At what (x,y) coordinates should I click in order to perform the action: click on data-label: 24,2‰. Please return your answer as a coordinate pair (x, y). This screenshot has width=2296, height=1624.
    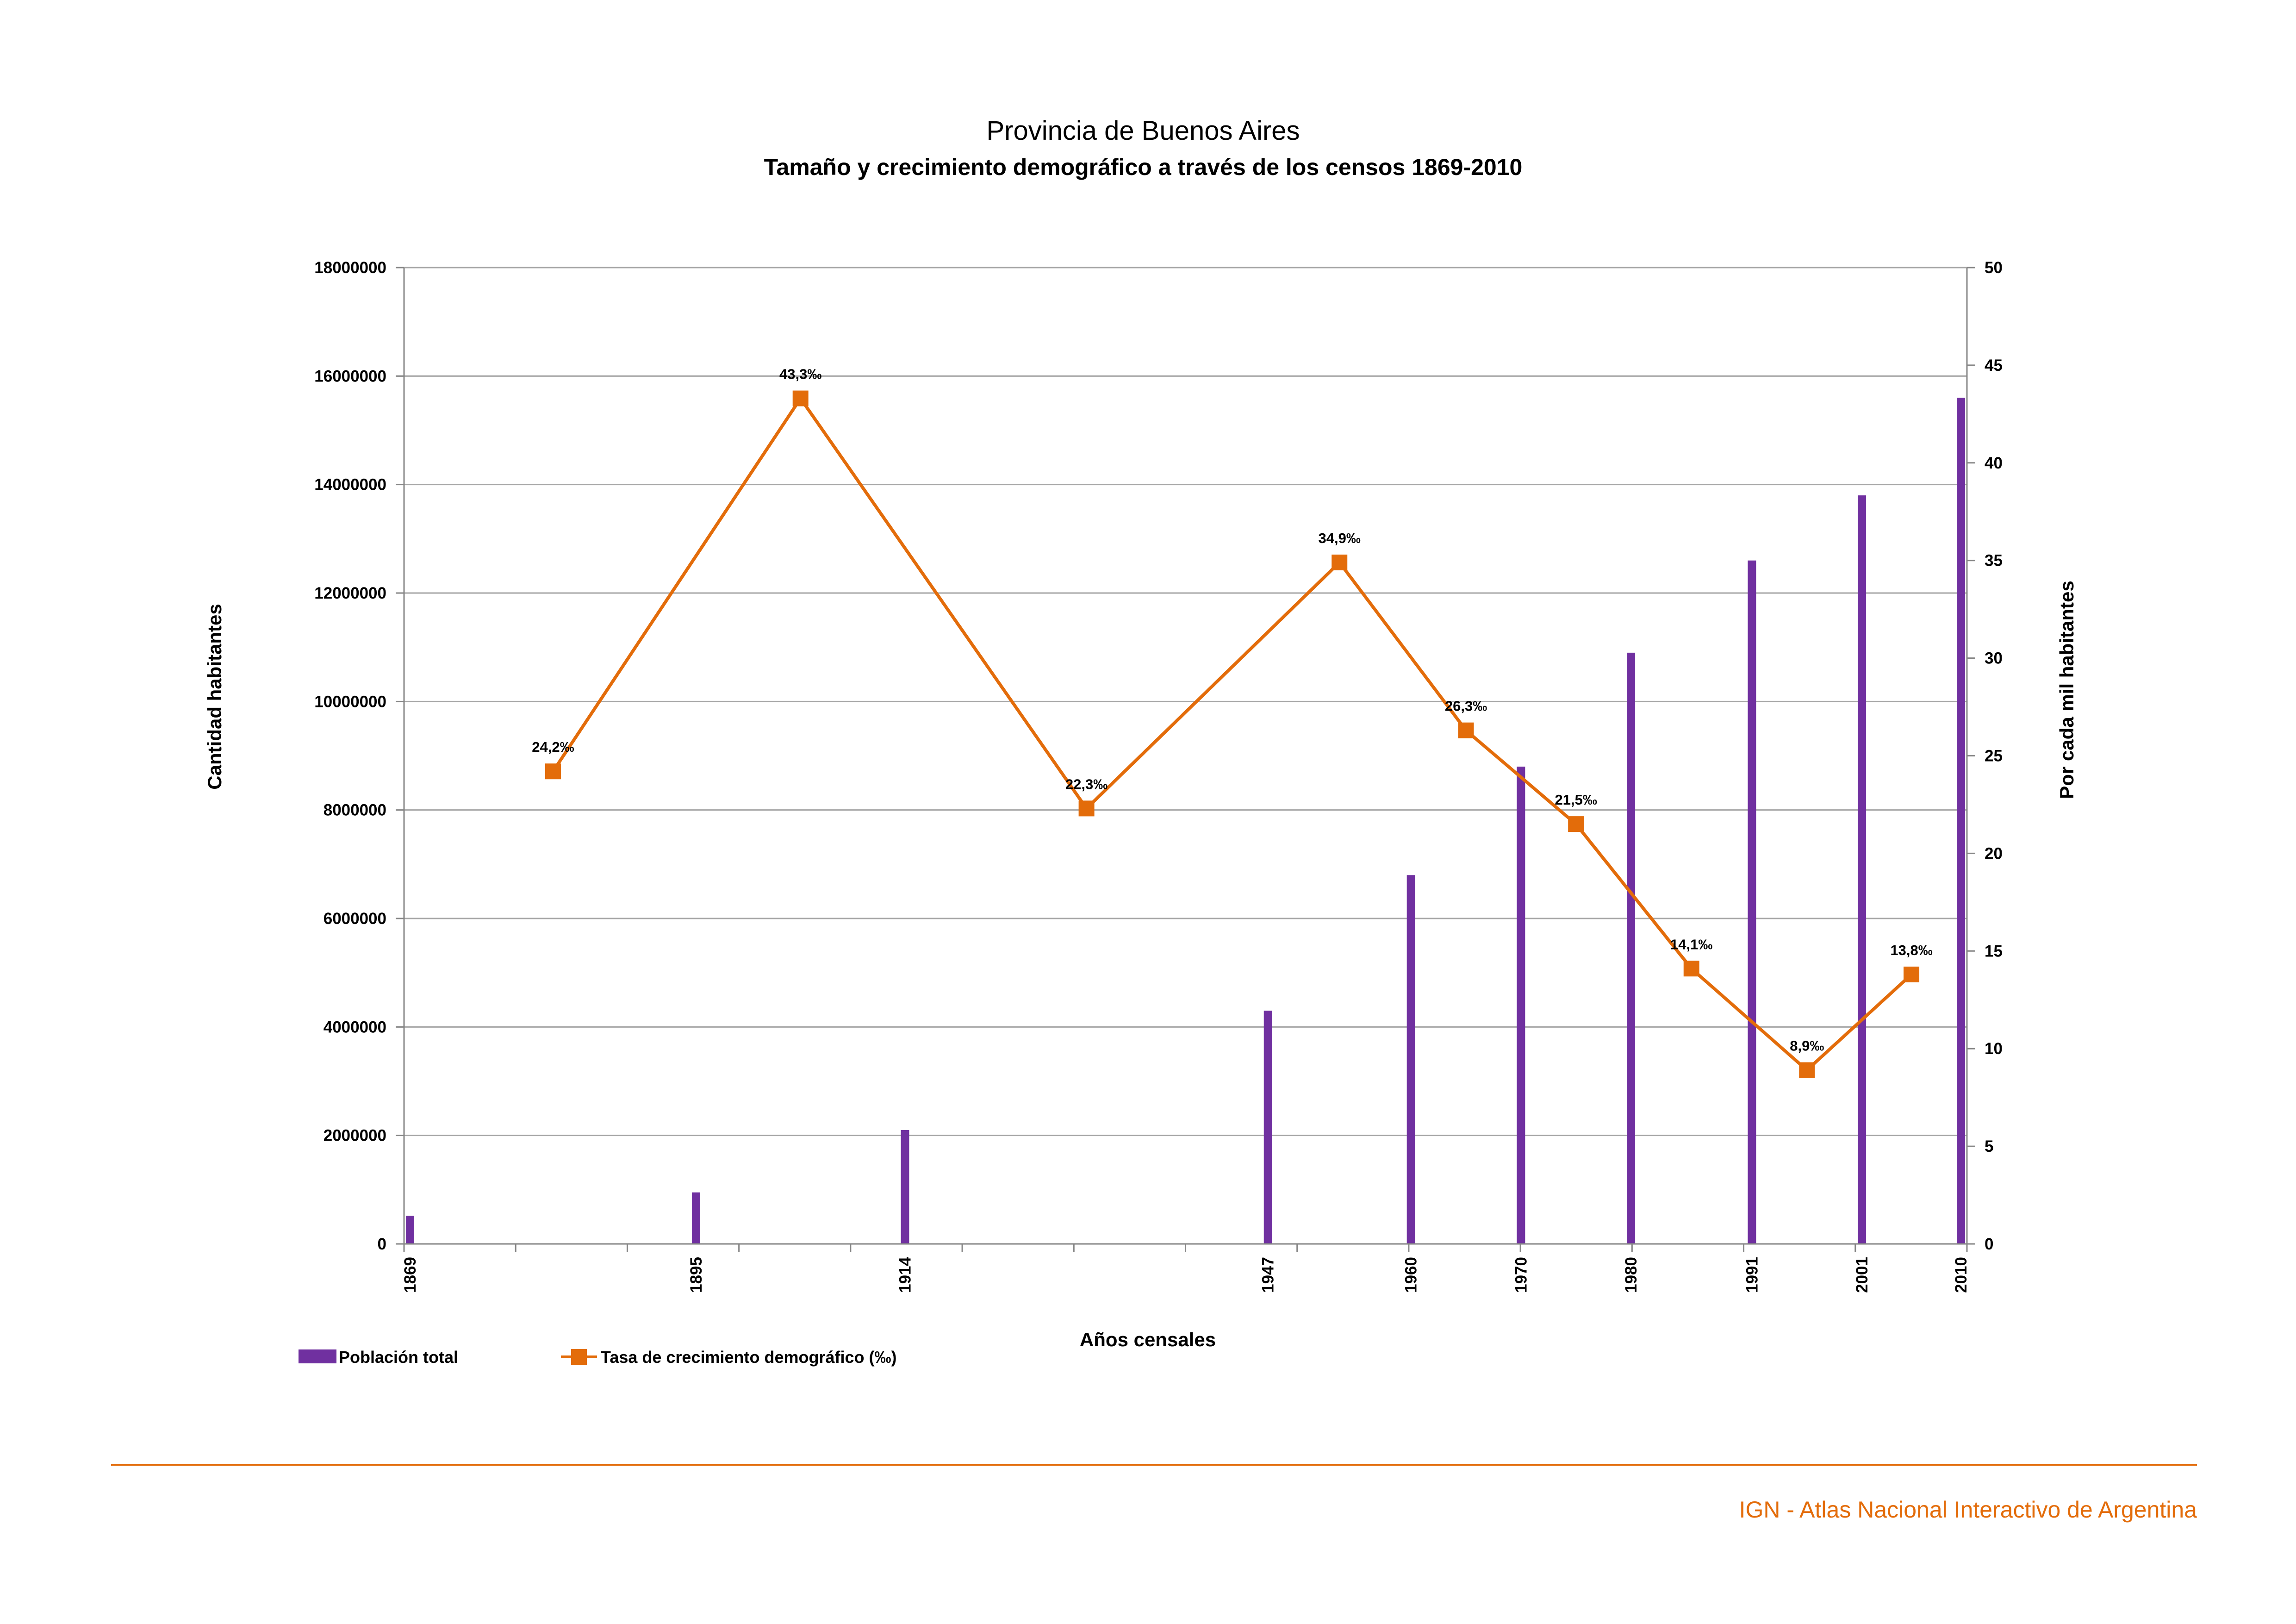
    Looking at the image, I should click on (553, 747).